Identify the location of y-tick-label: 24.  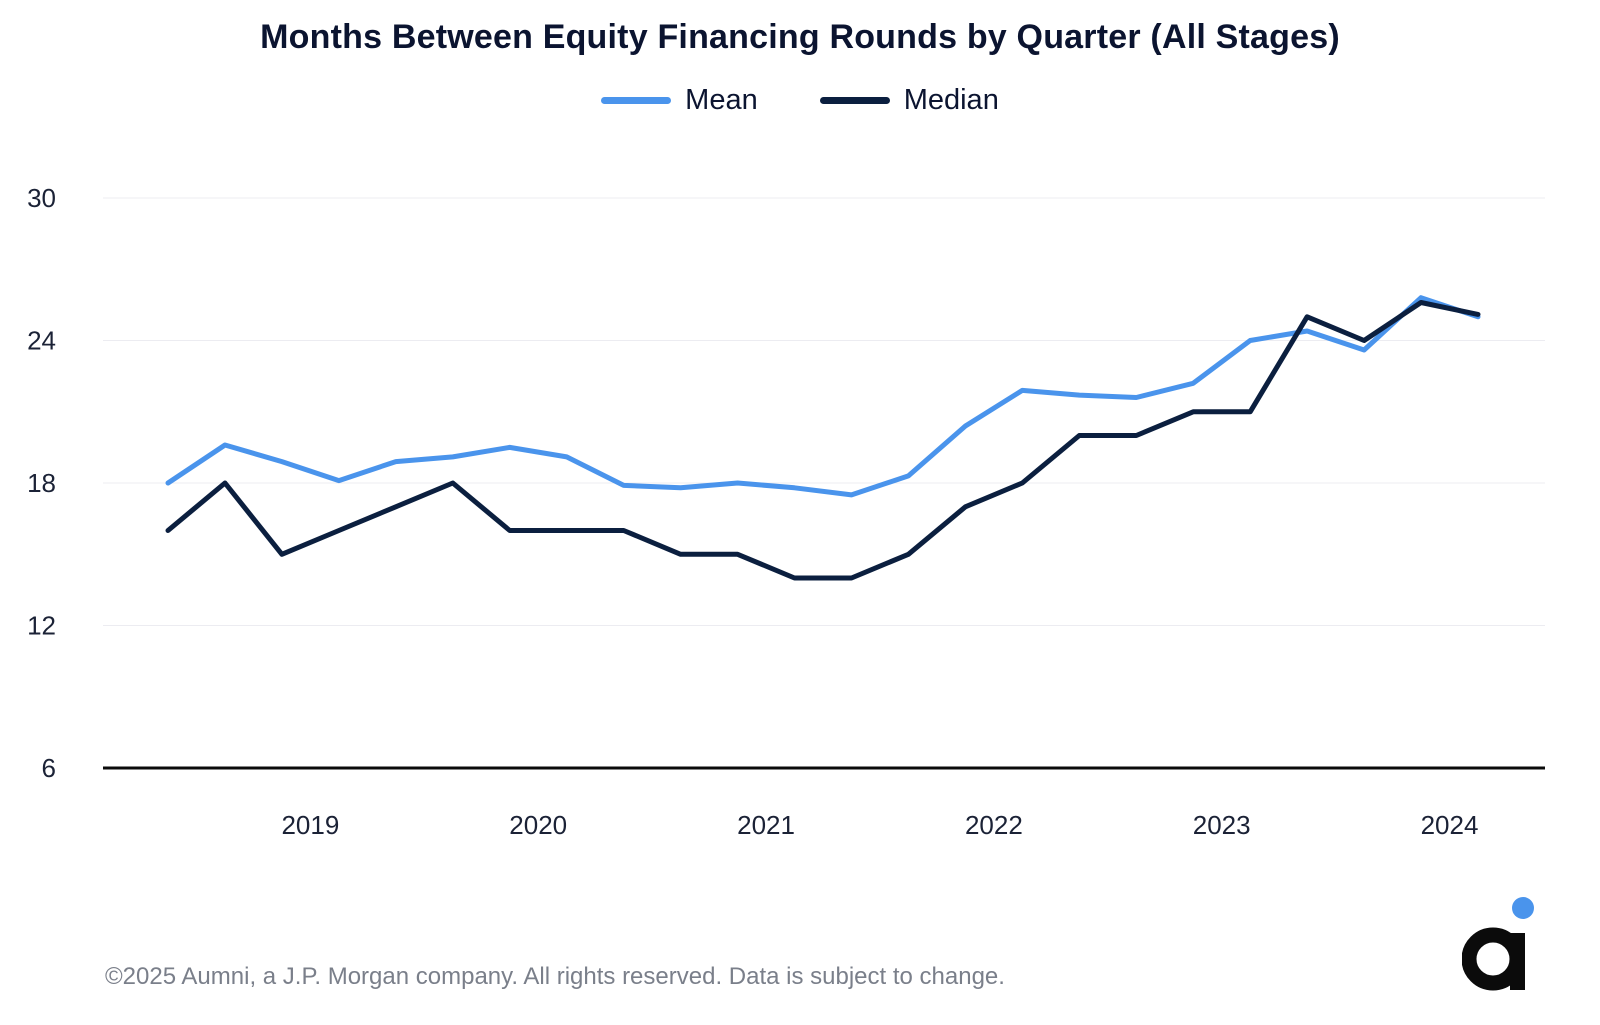
(41, 341).